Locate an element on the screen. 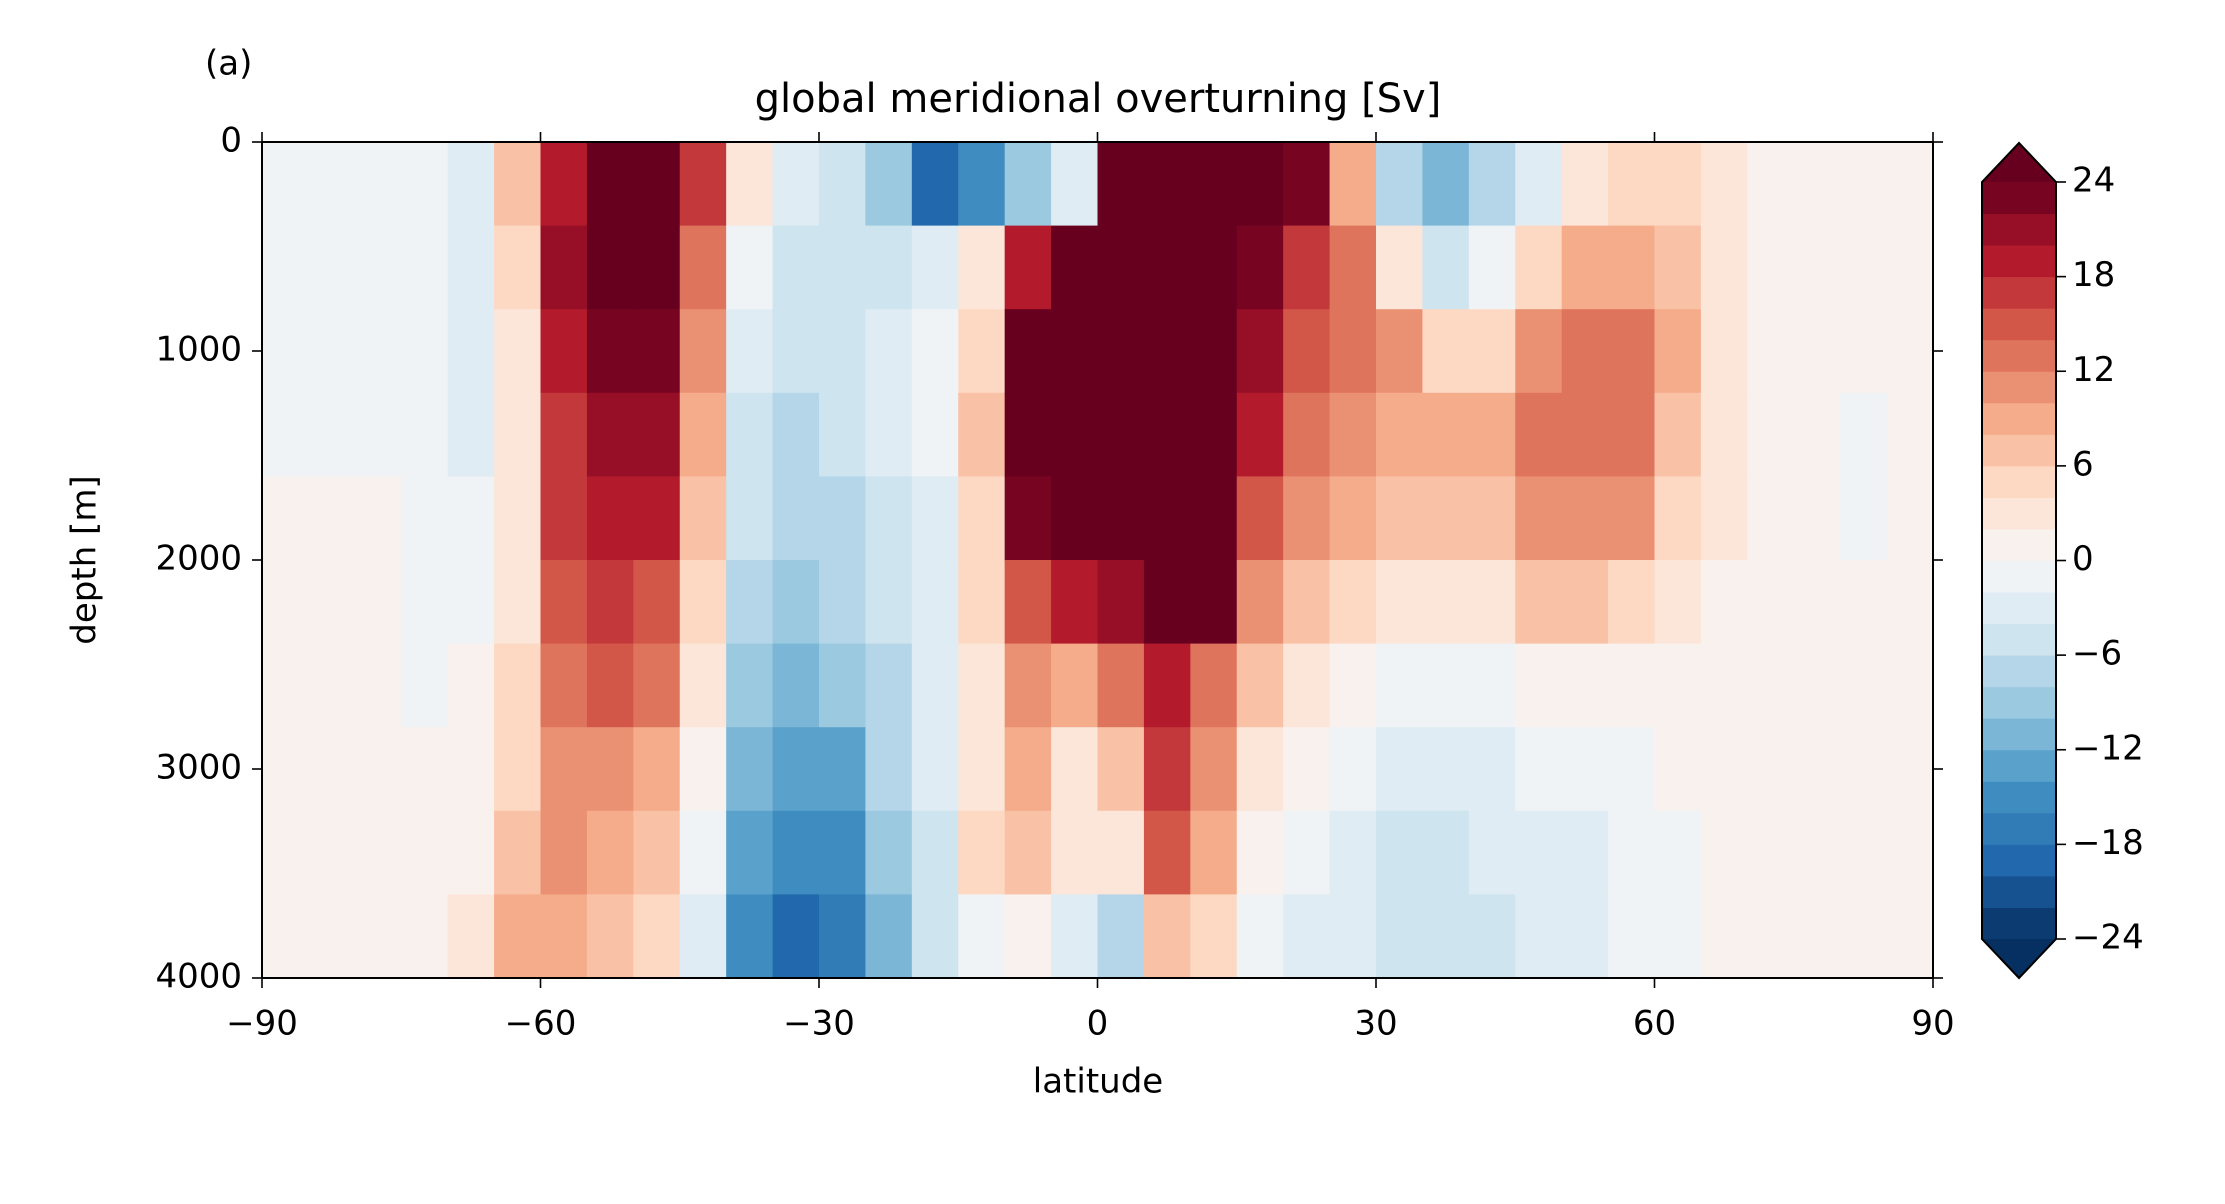  x-tick-label: 90 is located at coordinates (1932, 1024).